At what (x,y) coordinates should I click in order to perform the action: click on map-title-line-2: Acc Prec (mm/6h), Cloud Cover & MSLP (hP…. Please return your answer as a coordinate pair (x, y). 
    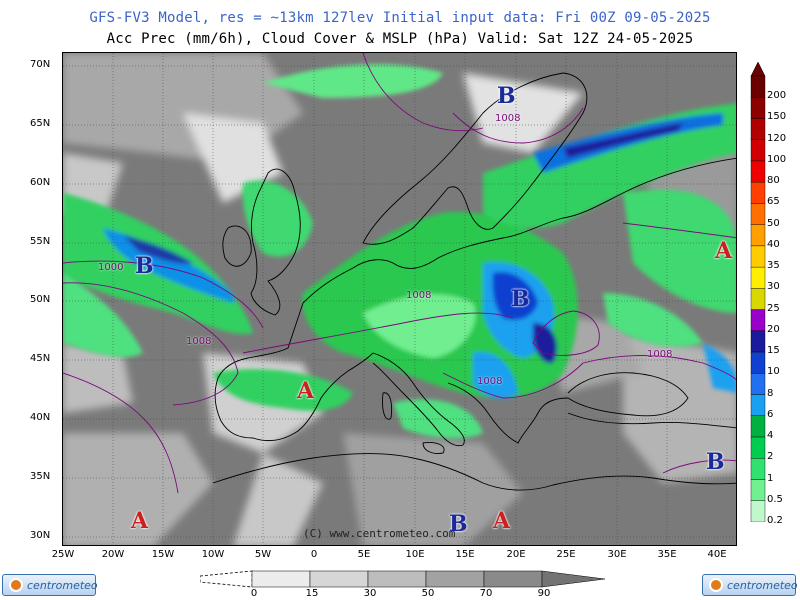
    Looking at the image, I should click on (400, 39).